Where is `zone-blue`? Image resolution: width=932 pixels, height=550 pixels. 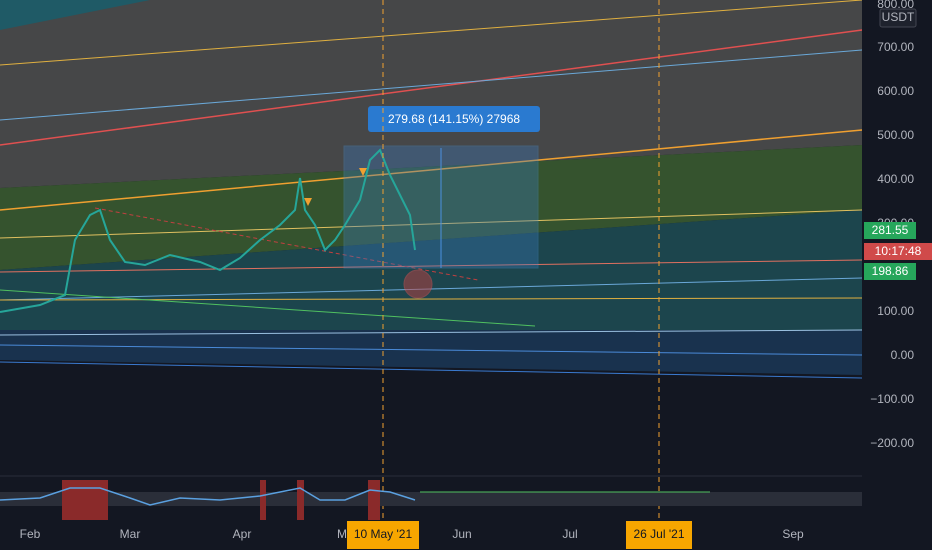 zone-blue is located at coordinates (431, 352).